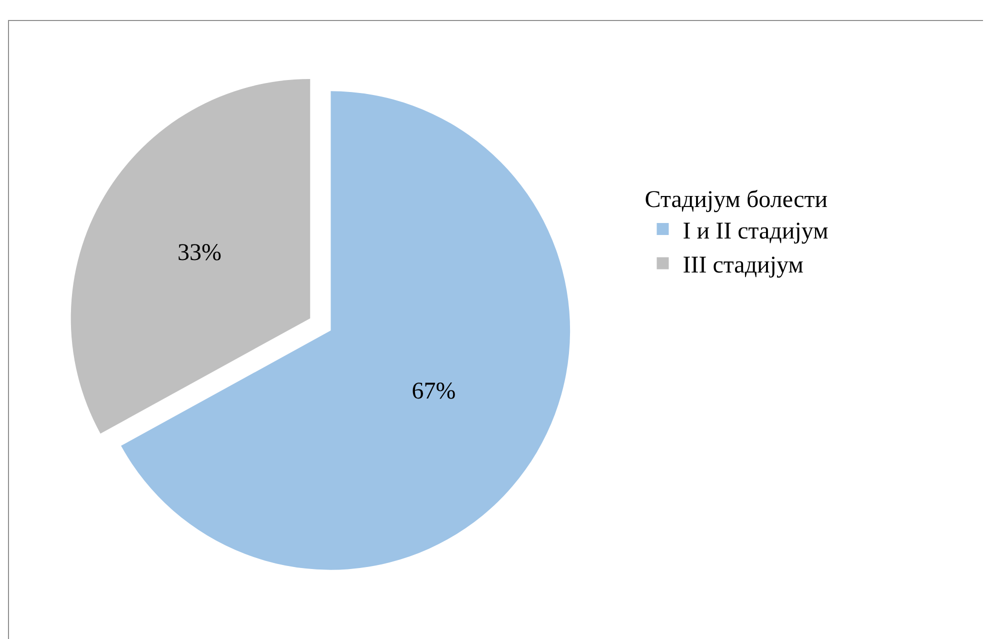 This screenshot has width=985, height=639. What do you see at coordinates (755, 231) in the screenshot?
I see `legend-label: I и II стадијум` at bounding box center [755, 231].